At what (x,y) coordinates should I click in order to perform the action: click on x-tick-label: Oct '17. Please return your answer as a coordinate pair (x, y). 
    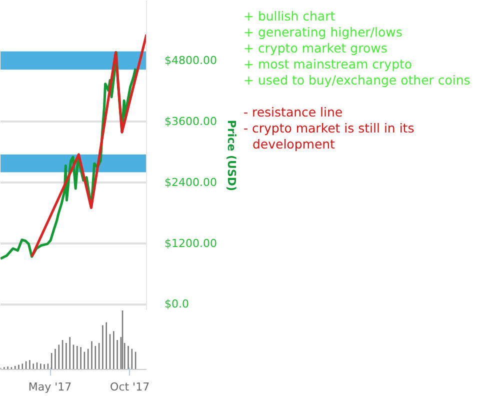
    Looking at the image, I should click on (130, 387).